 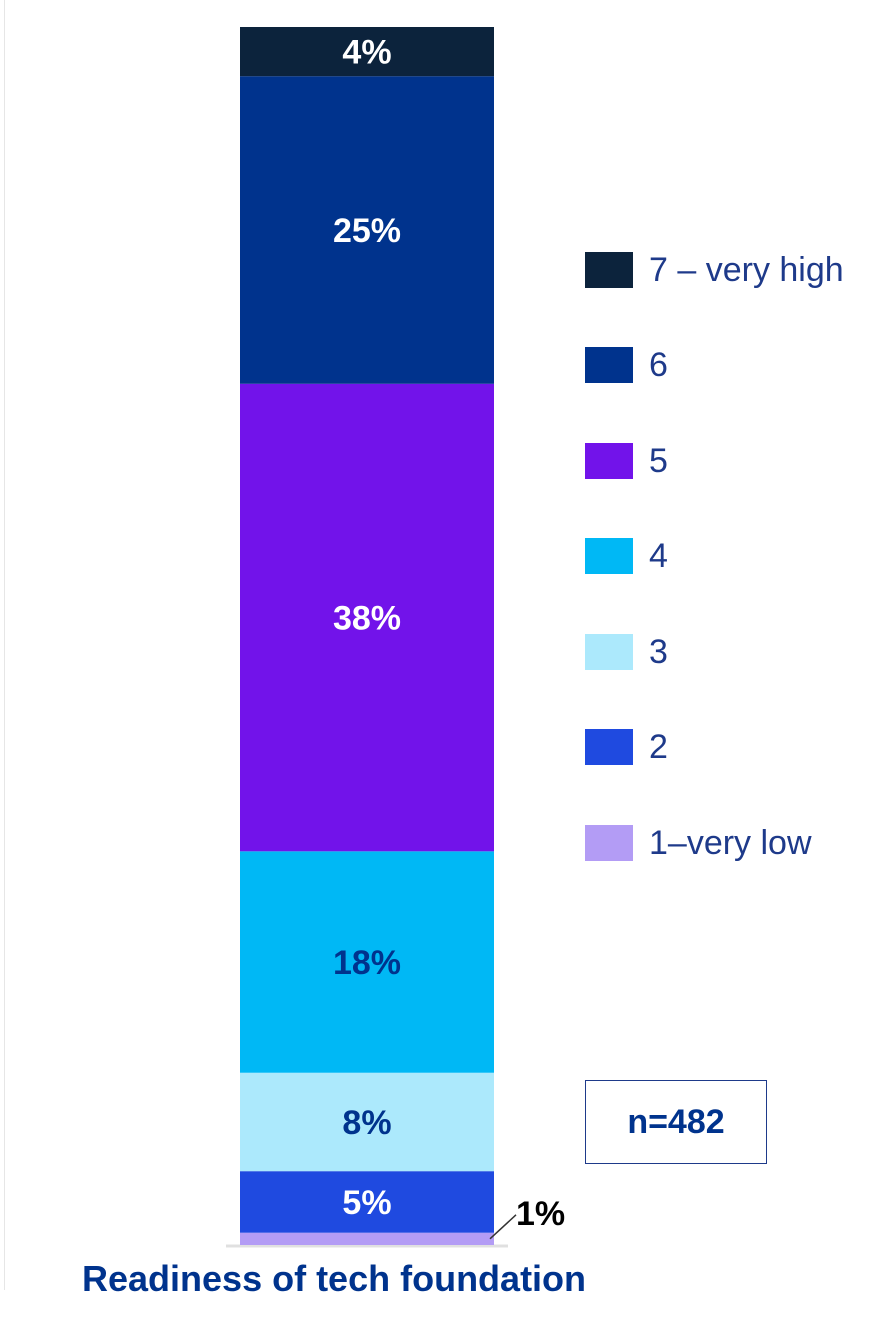 I want to click on sample-size-text: n=482, so click(x=676, y=1121).